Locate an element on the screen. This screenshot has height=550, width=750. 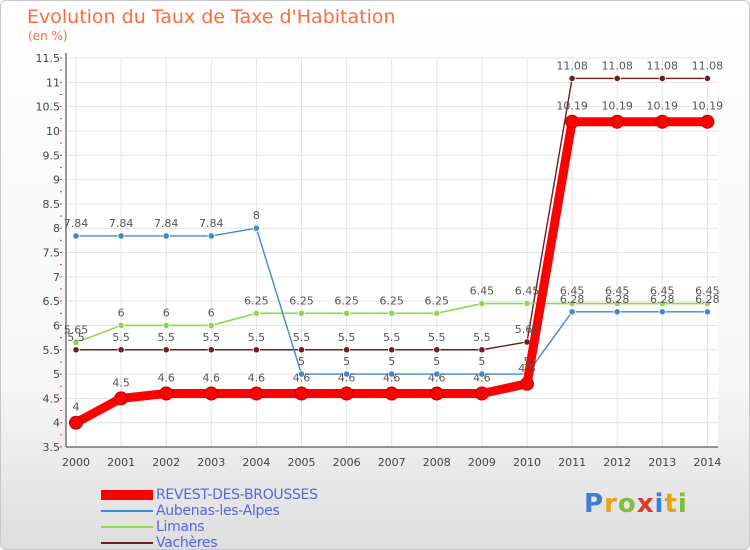
logo-letter: o is located at coordinates (627, 504).